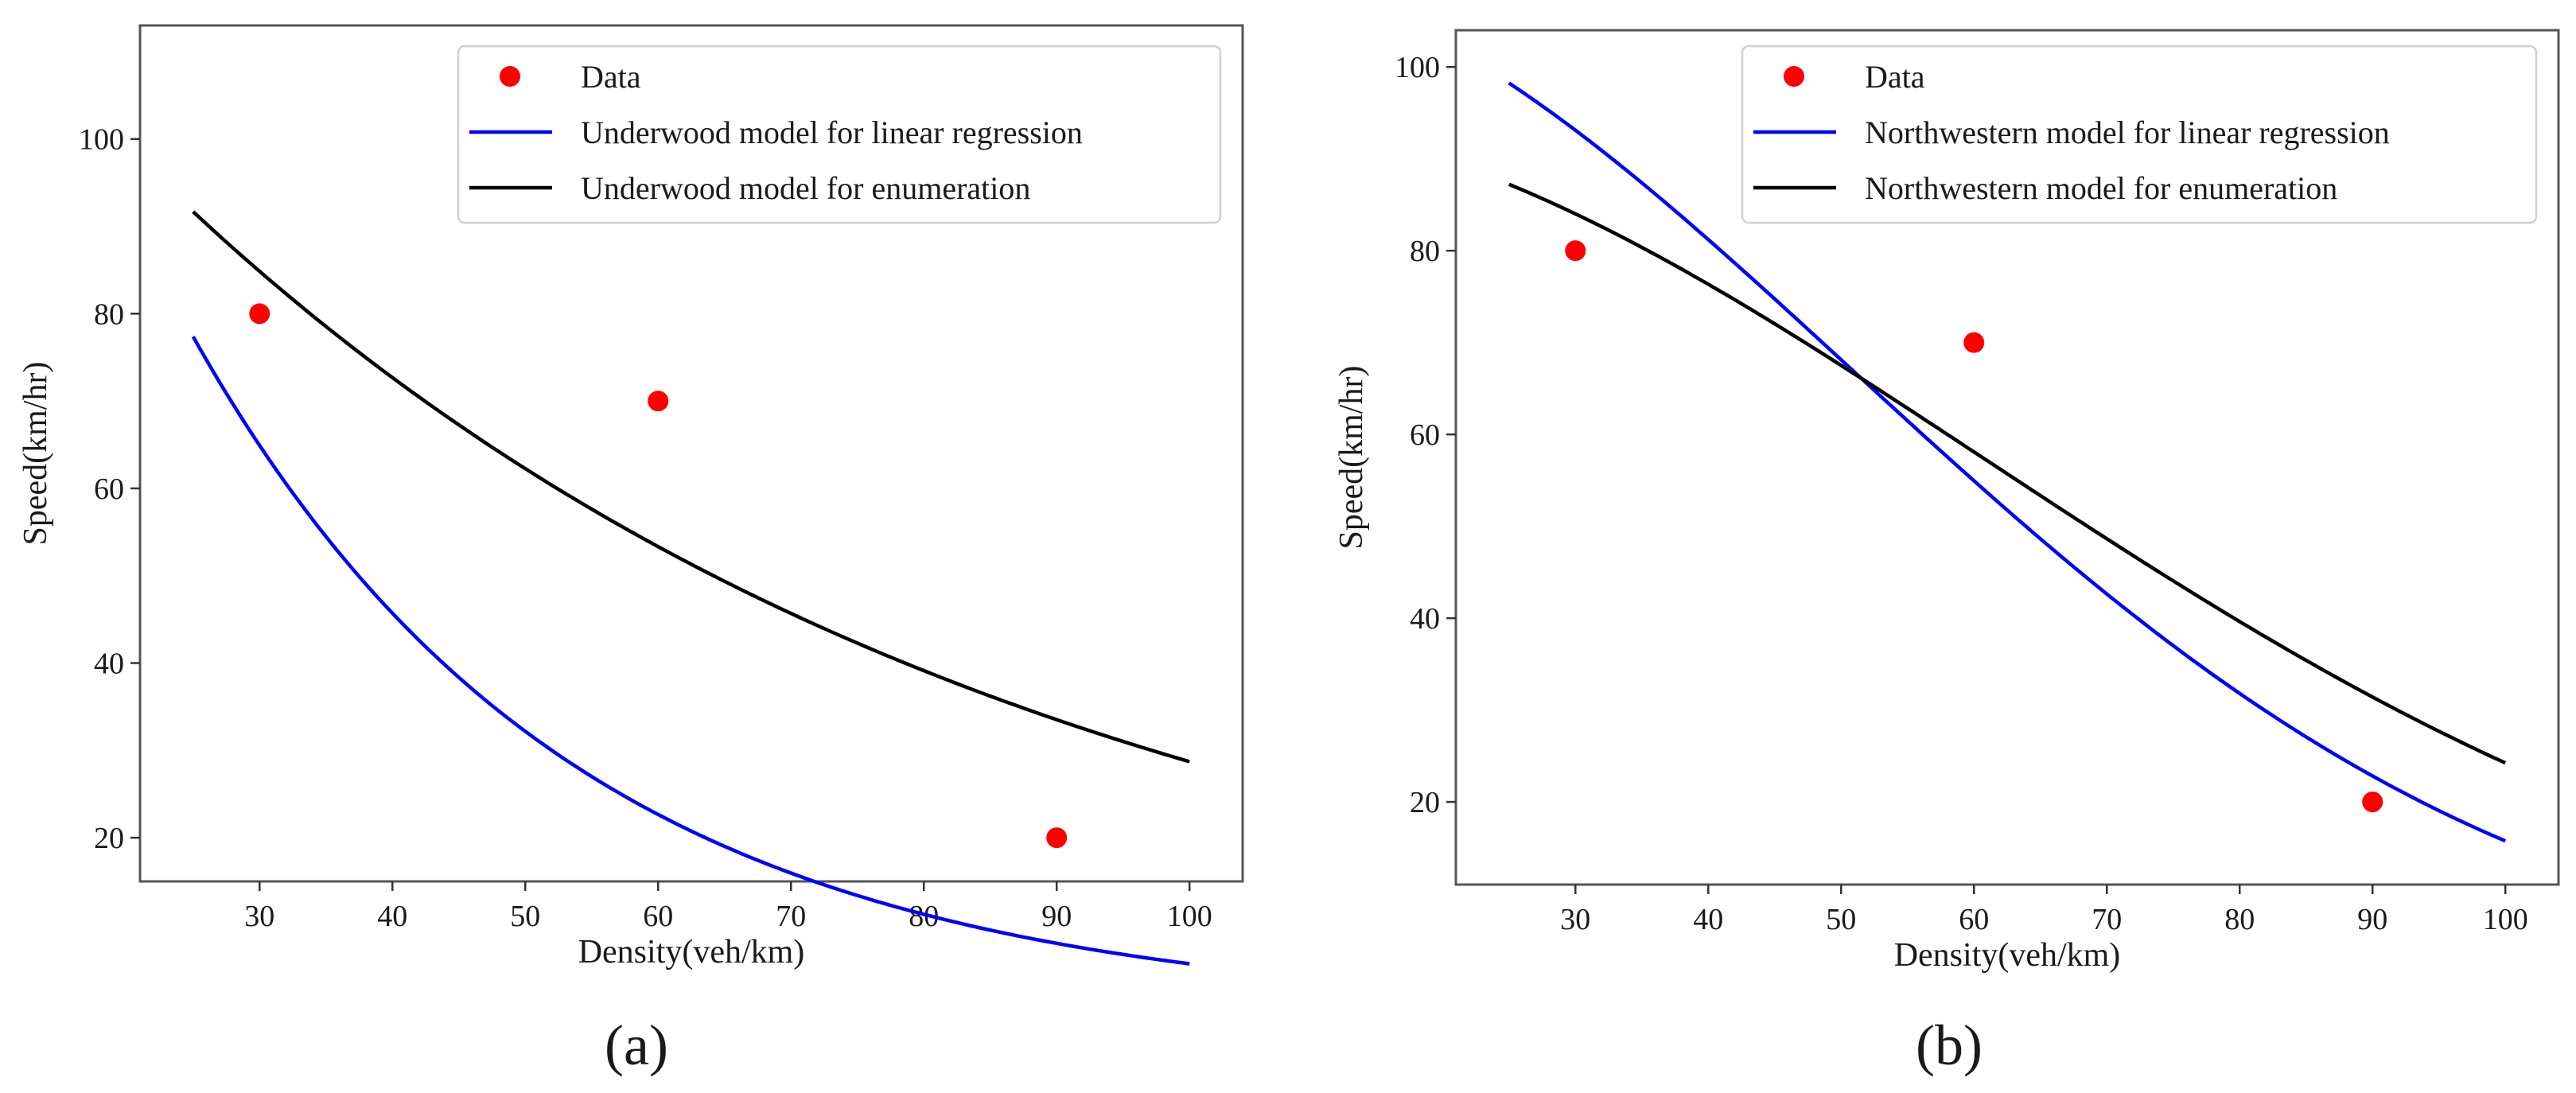  Describe the element at coordinates (806, 188) in the screenshot. I see `legend-label: Underwood model for enumeration` at that location.